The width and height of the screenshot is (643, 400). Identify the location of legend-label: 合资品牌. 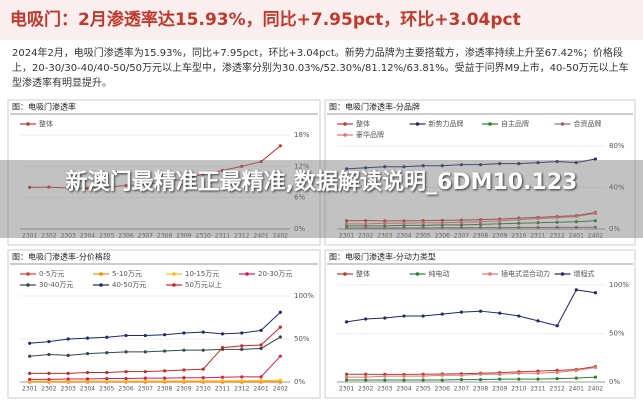
(588, 123).